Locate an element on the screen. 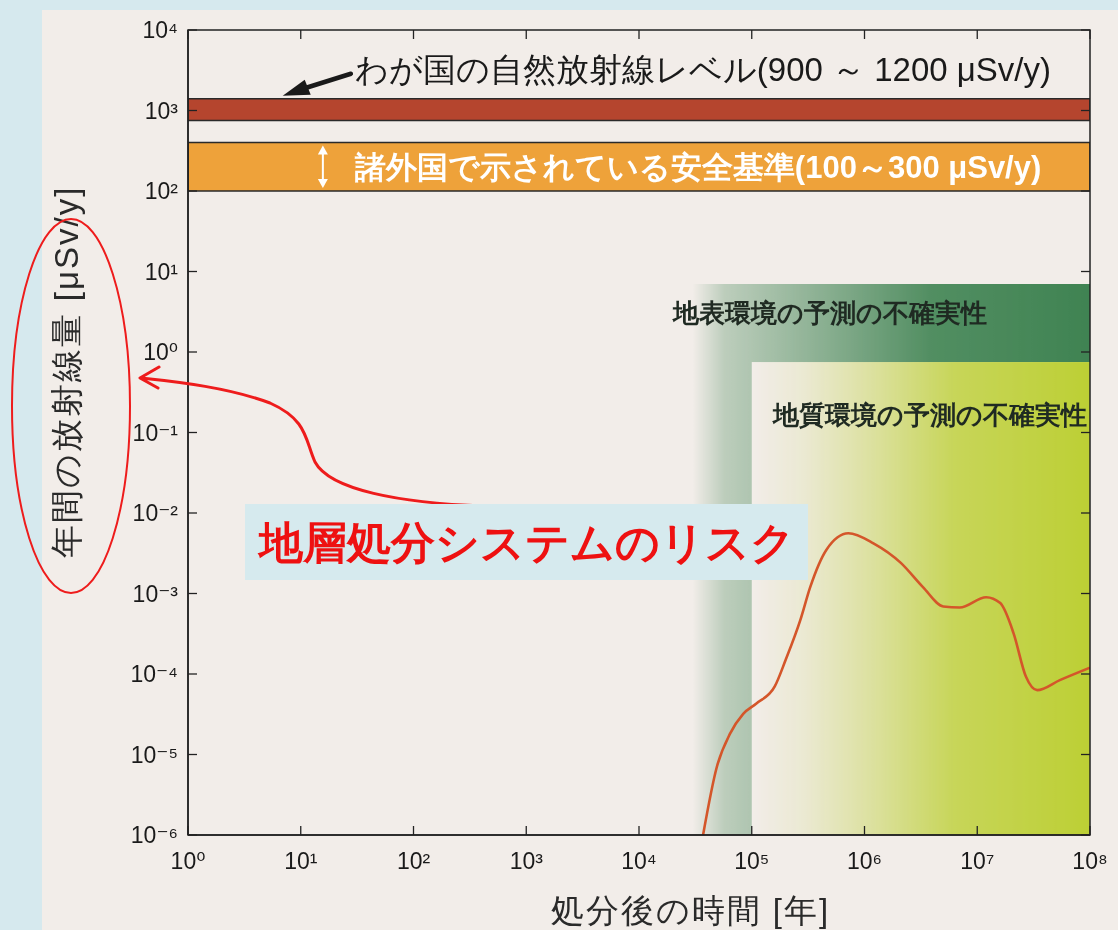 The height and width of the screenshot is (930, 1118). y-tick-label: 10⁻⁴ is located at coordinates (154, 674).